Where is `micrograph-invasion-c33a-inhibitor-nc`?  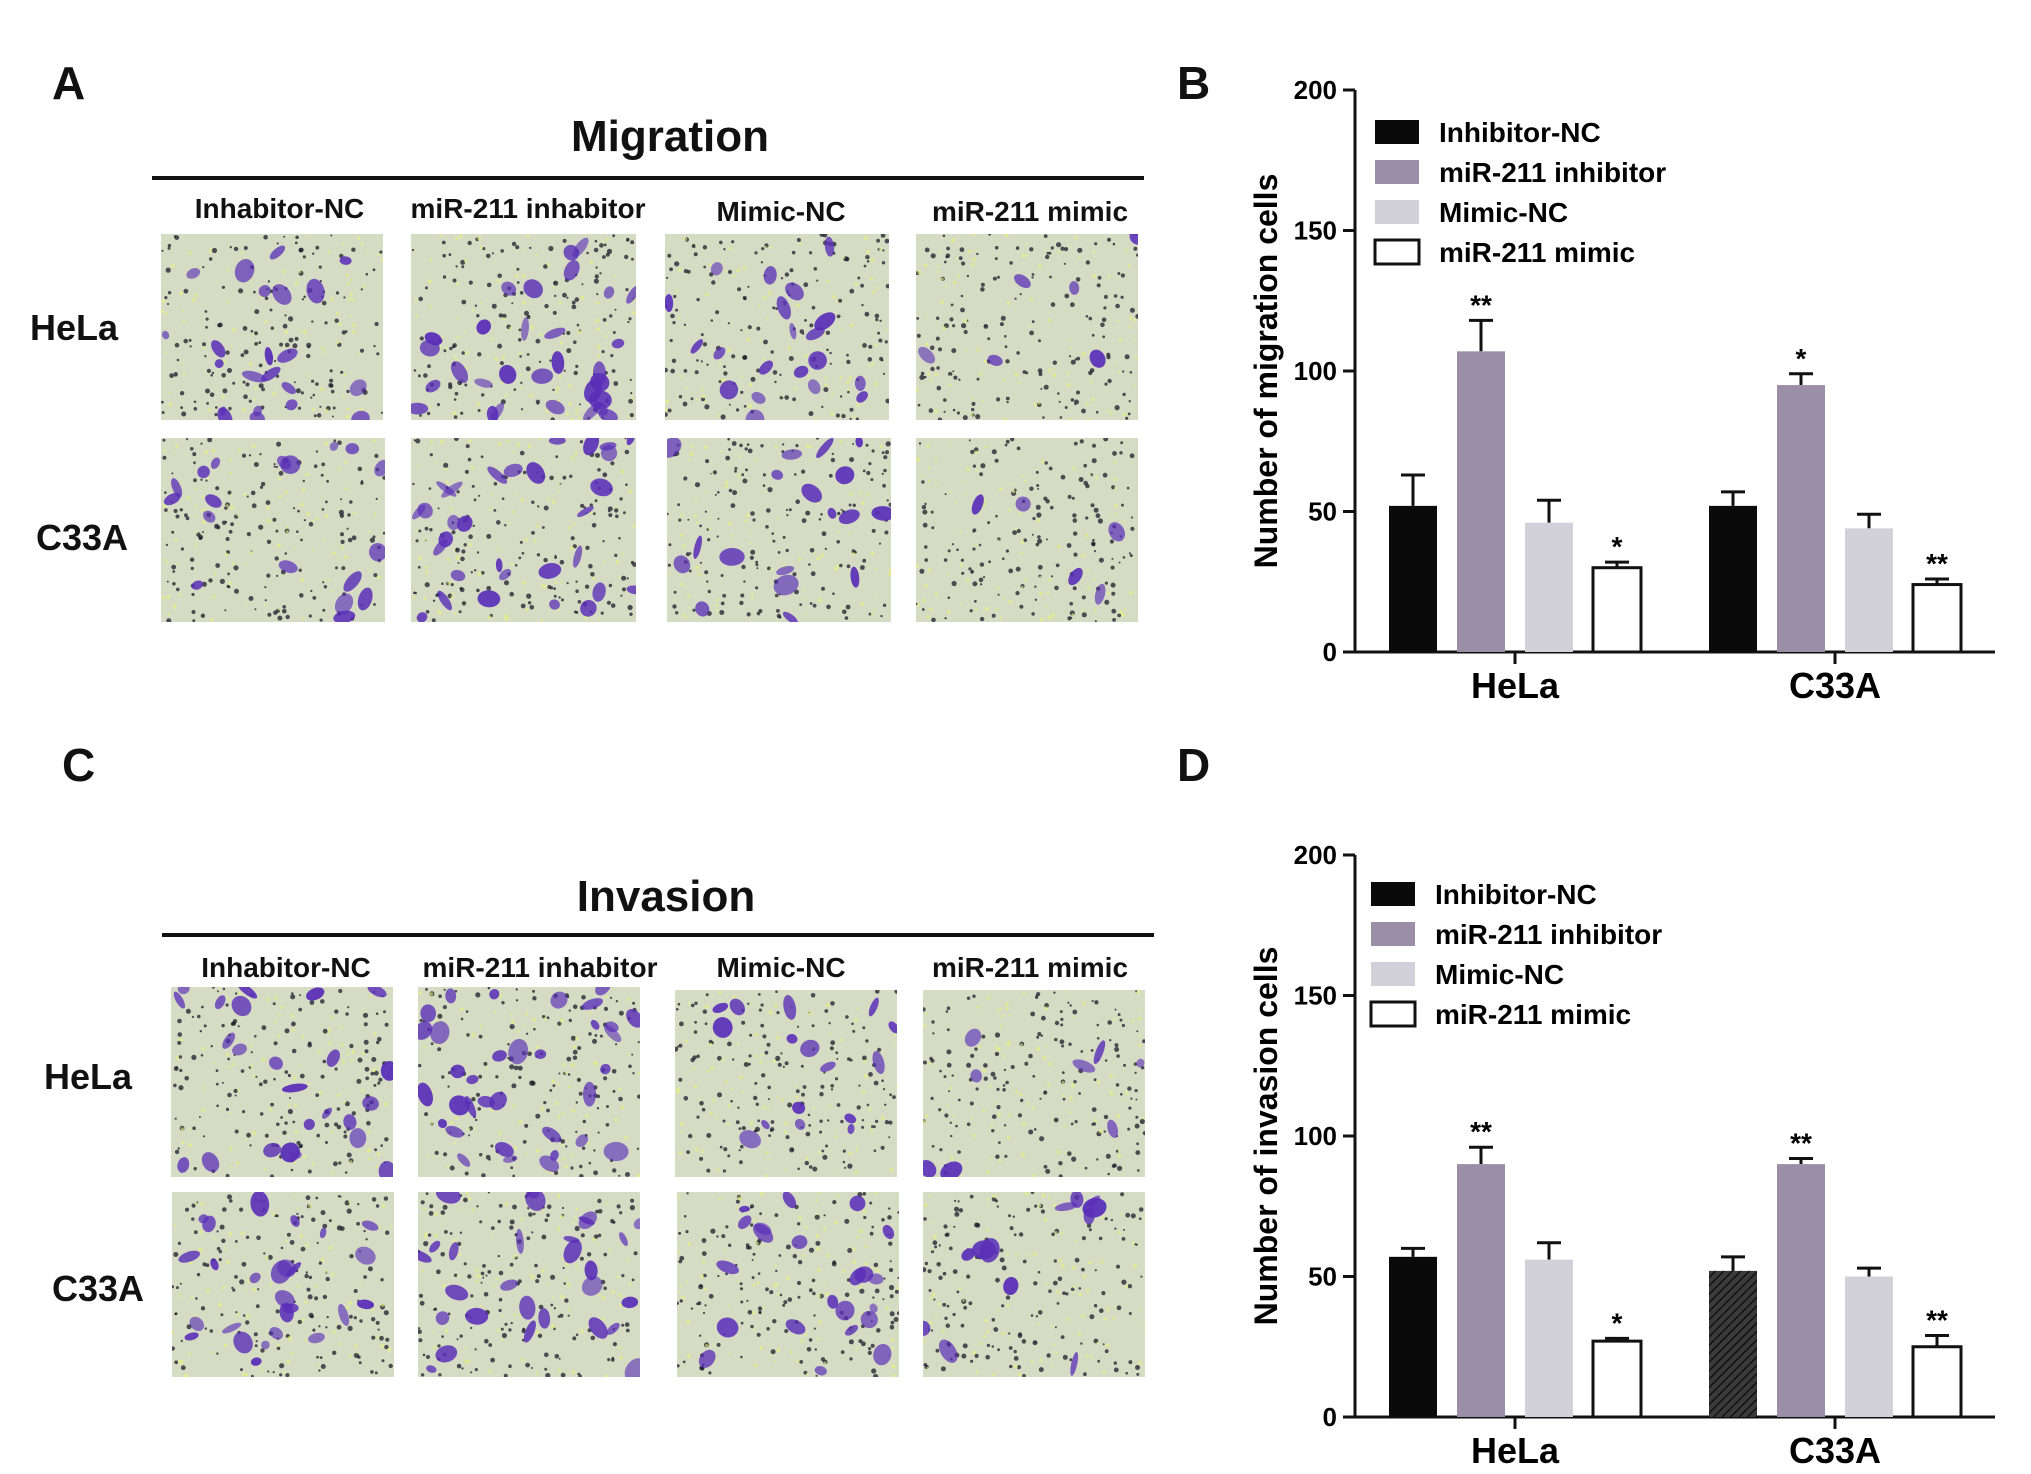 micrograph-invasion-c33a-inhibitor-nc is located at coordinates (283, 1284).